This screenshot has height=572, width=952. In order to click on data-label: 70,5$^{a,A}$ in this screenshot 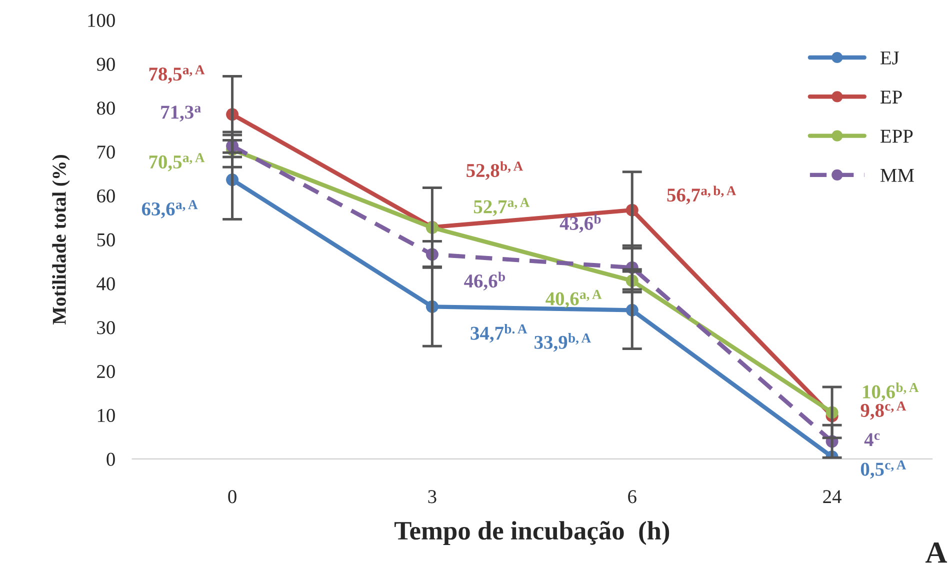, I will do `click(177, 162)`.